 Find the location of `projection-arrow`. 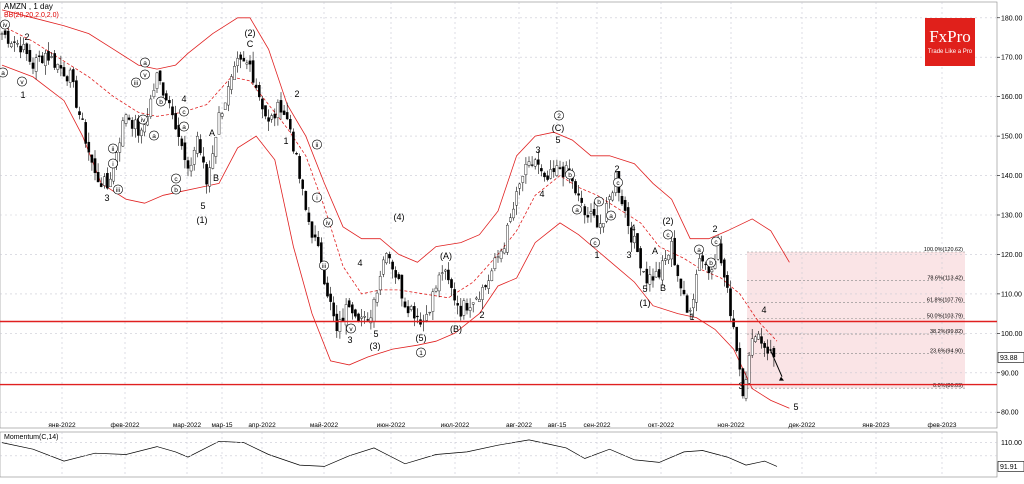

projection-arrow is located at coordinates (776, 362).